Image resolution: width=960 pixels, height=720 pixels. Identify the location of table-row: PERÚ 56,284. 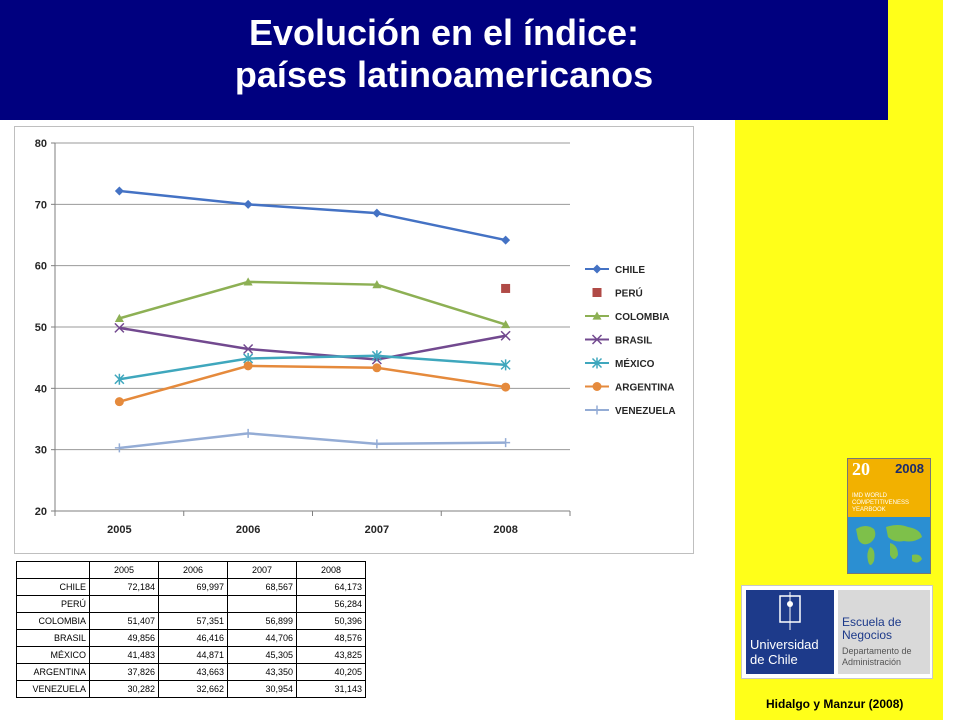
(191, 604).